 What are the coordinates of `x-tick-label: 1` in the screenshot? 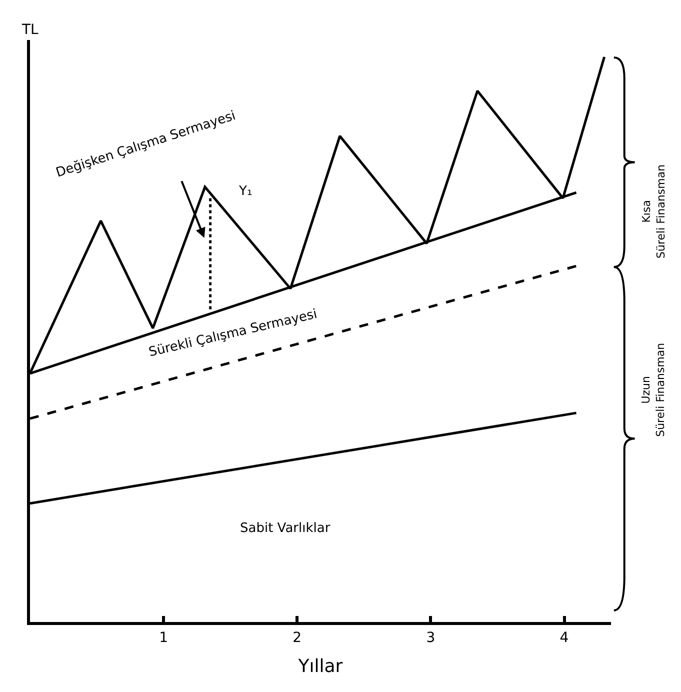 It's located at (163, 638).